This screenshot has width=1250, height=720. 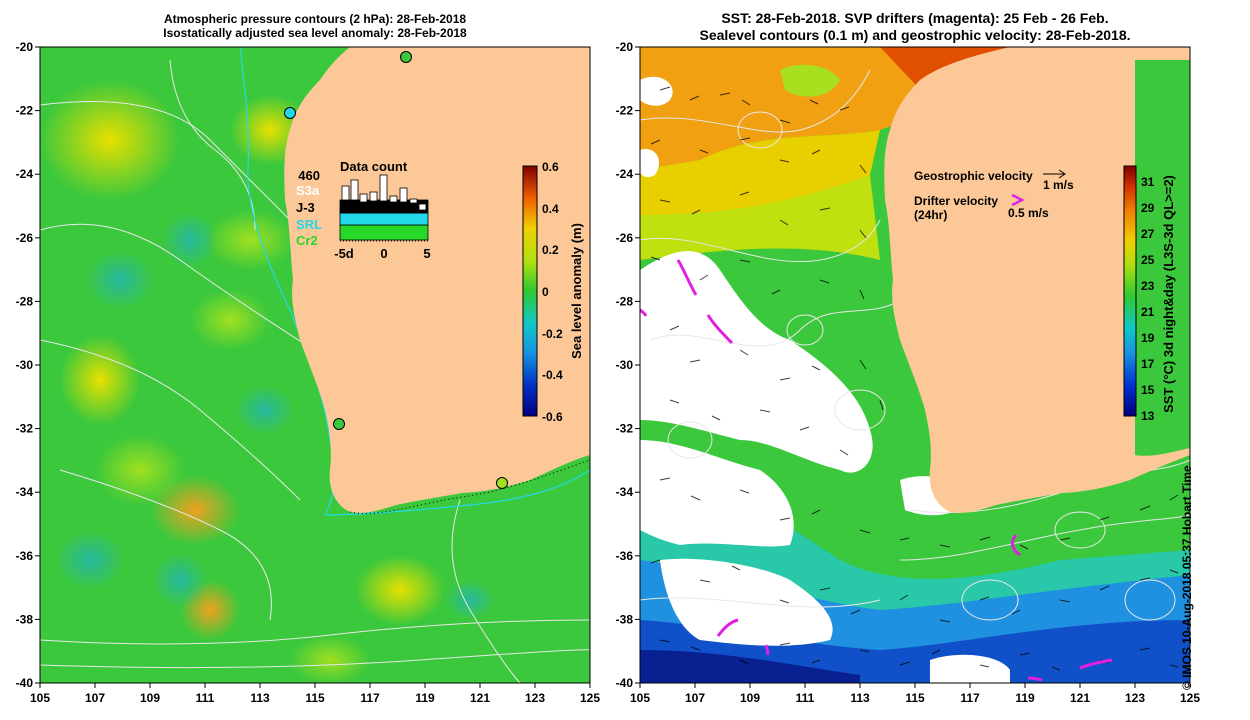 What do you see at coordinates (625, 238) in the screenshot?
I see `right-y-tick-label: -26` at bounding box center [625, 238].